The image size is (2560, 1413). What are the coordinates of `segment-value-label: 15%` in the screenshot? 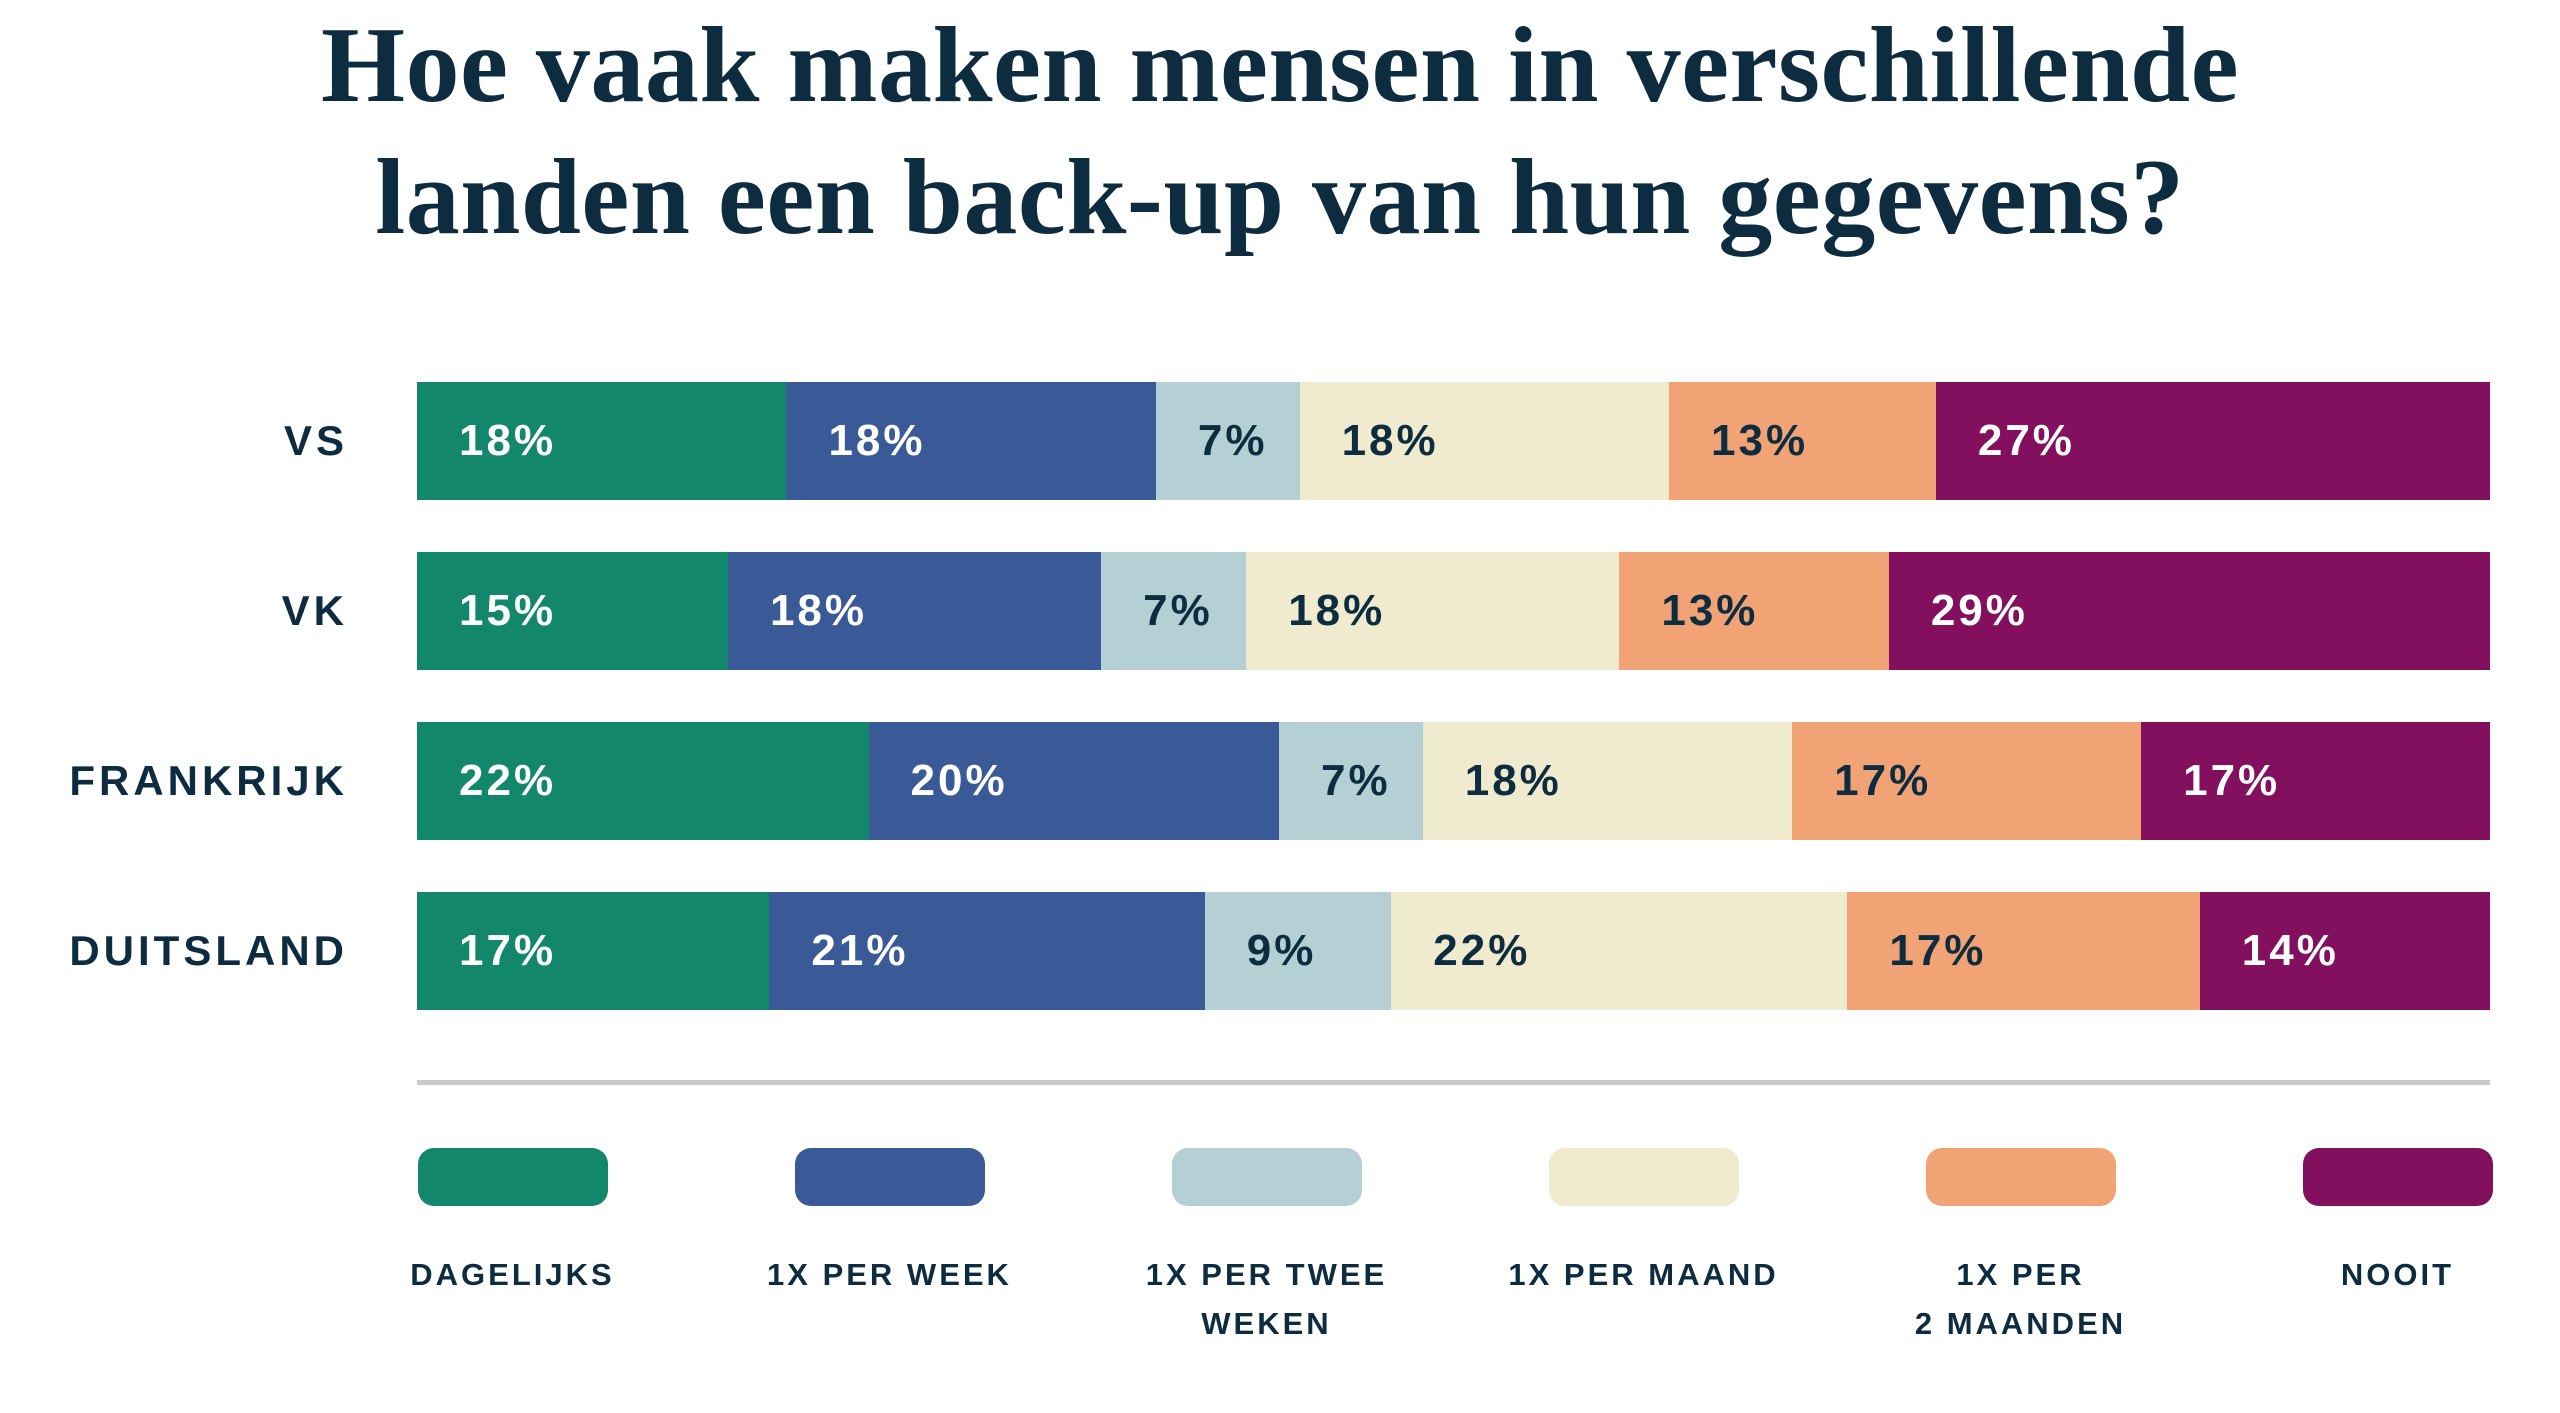 It's located at (508, 610).